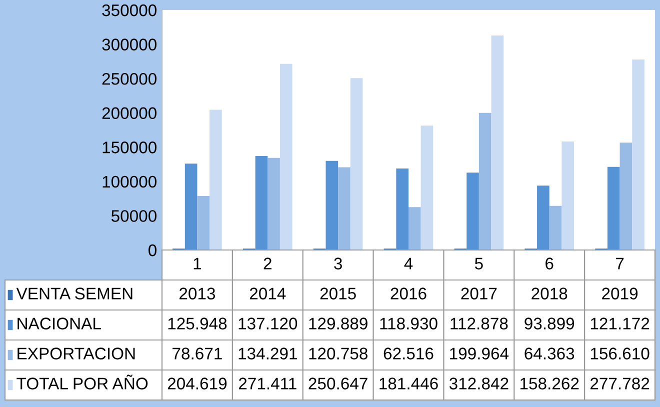  I want to click on data-label: 156.610, so click(620, 354).